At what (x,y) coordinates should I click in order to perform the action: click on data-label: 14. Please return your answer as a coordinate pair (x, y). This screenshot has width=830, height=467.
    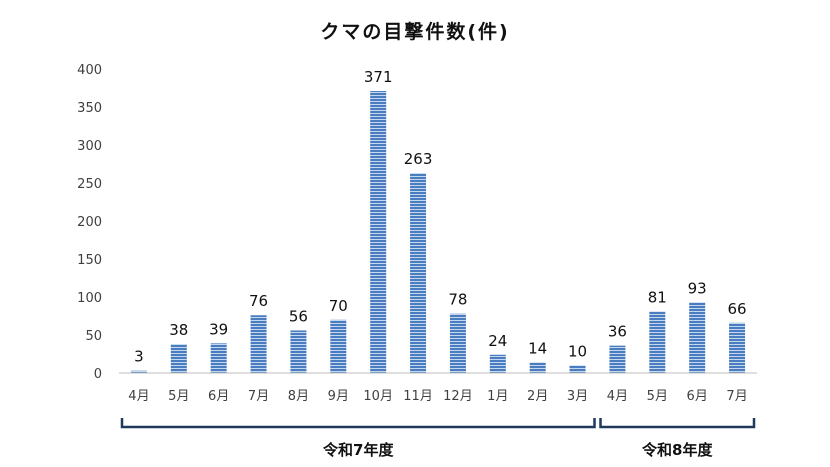
    Looking at the image, I should click on (537, 348).